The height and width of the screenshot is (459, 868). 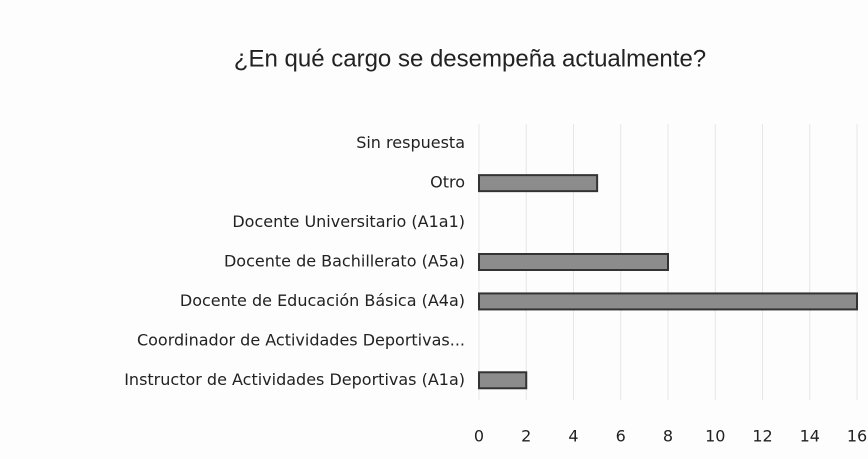 What do you see at coordinates (857, 436) in the screenshot?
I see `x-tick-label: 16` at bounding box center [857, 436].